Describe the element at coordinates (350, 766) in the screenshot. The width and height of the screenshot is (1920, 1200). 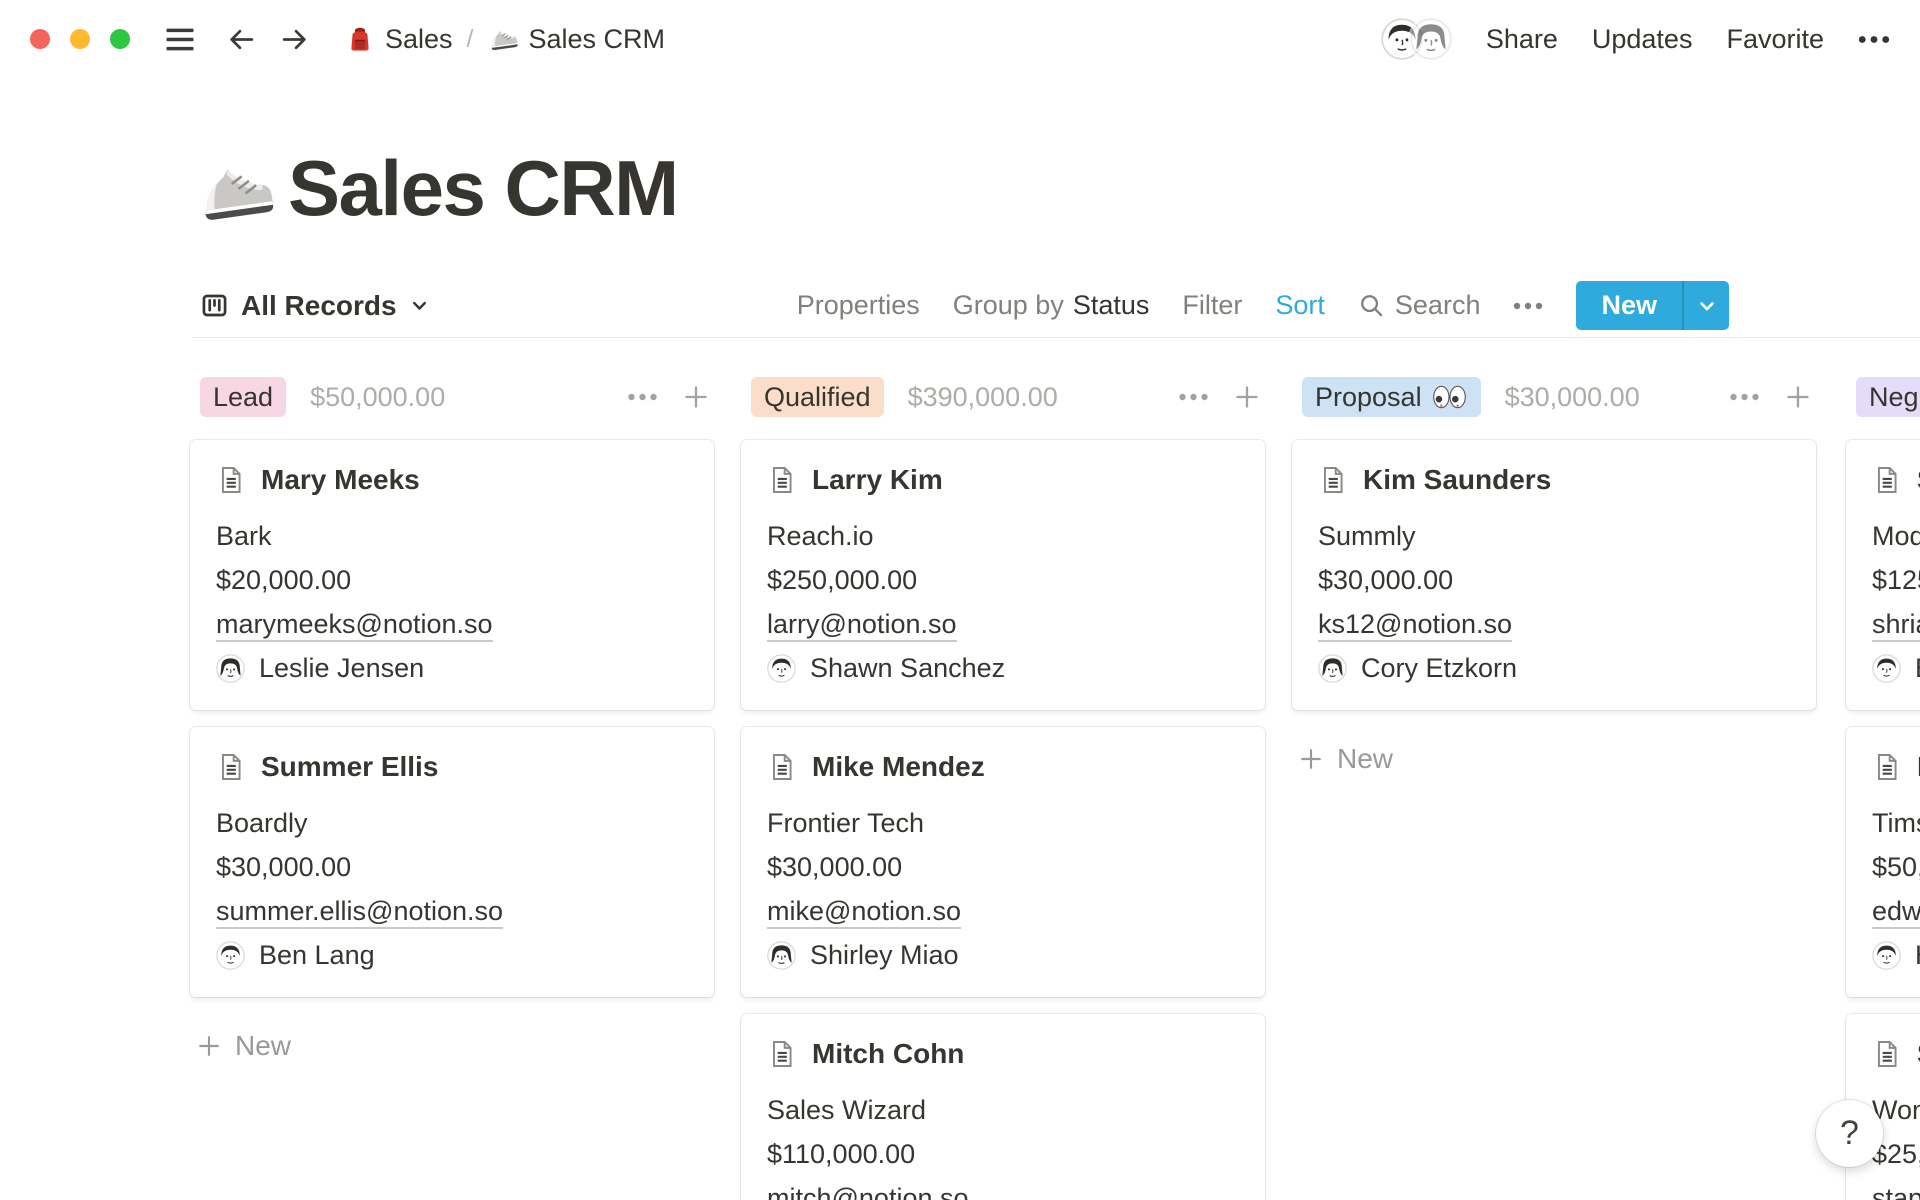
I see `card-name: Summer Ellis` at that location.